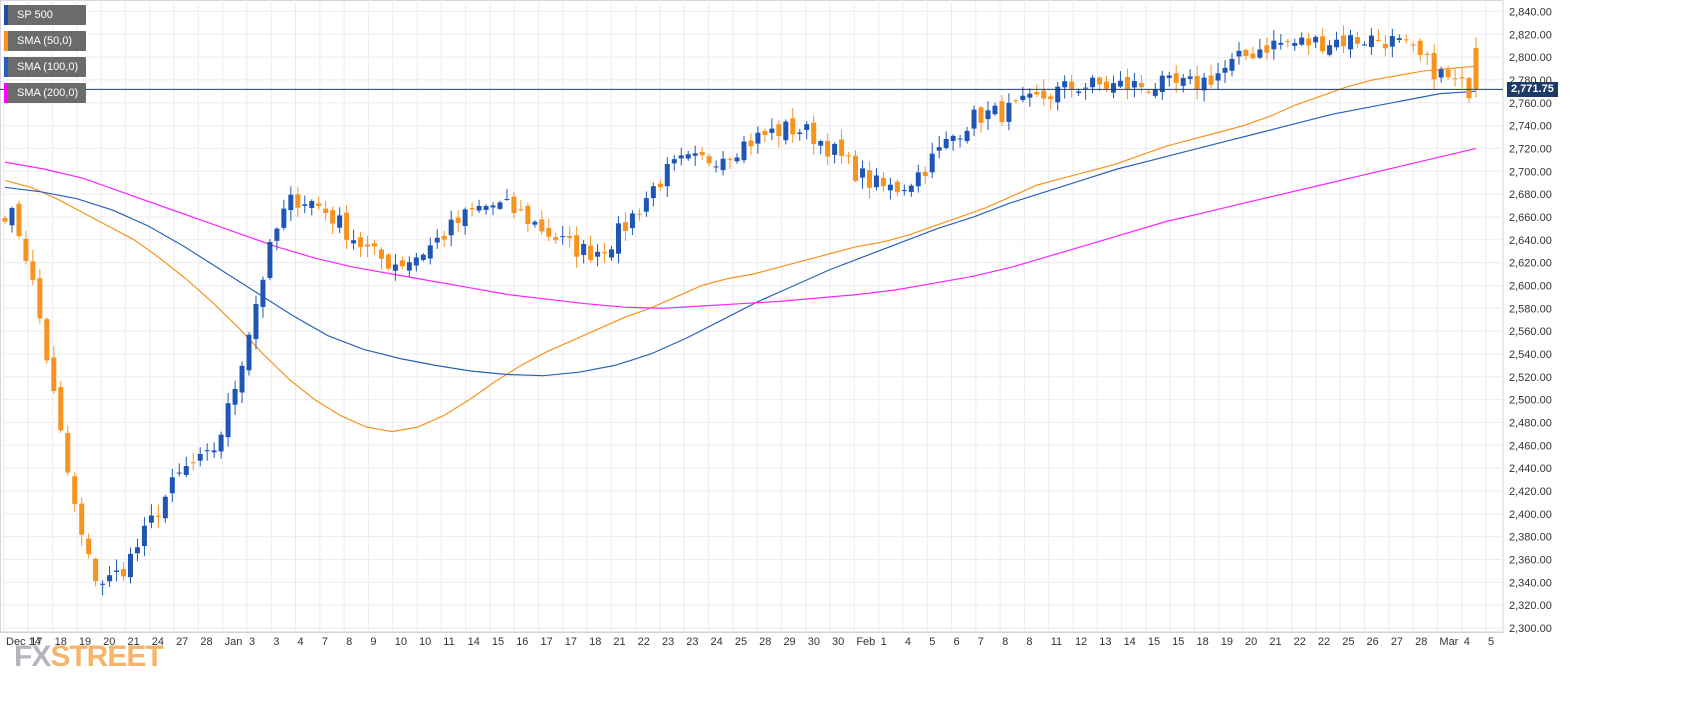 This screenshot has height=717, width=1707. Describe the element at coordinates (45, 67) in the screenshot. I see `legend-item-sma100: SMA (100,0)` at that location.